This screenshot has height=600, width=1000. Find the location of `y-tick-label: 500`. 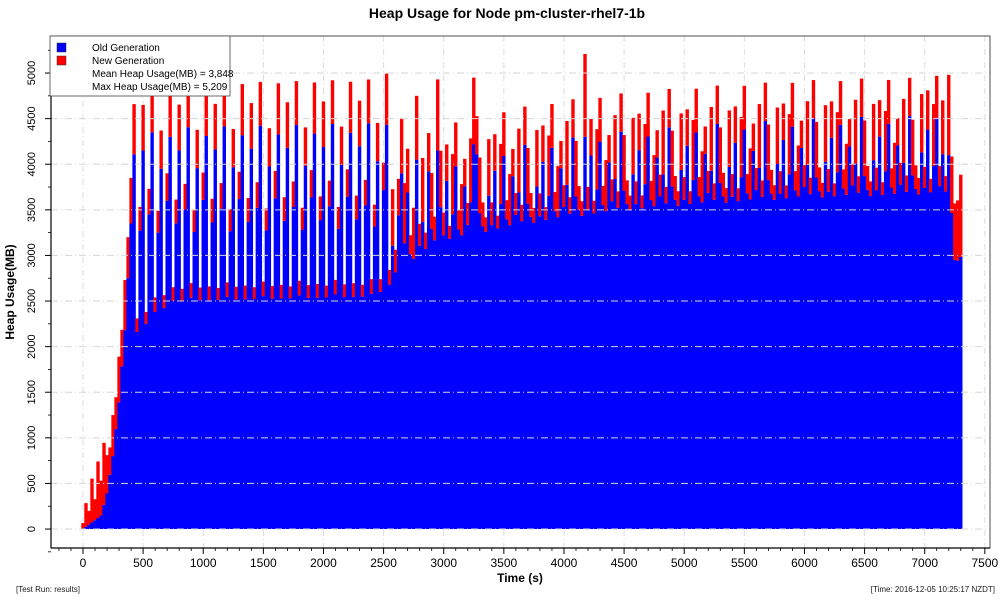

y-tick-label: 500 is located at coordinates (32, 483).